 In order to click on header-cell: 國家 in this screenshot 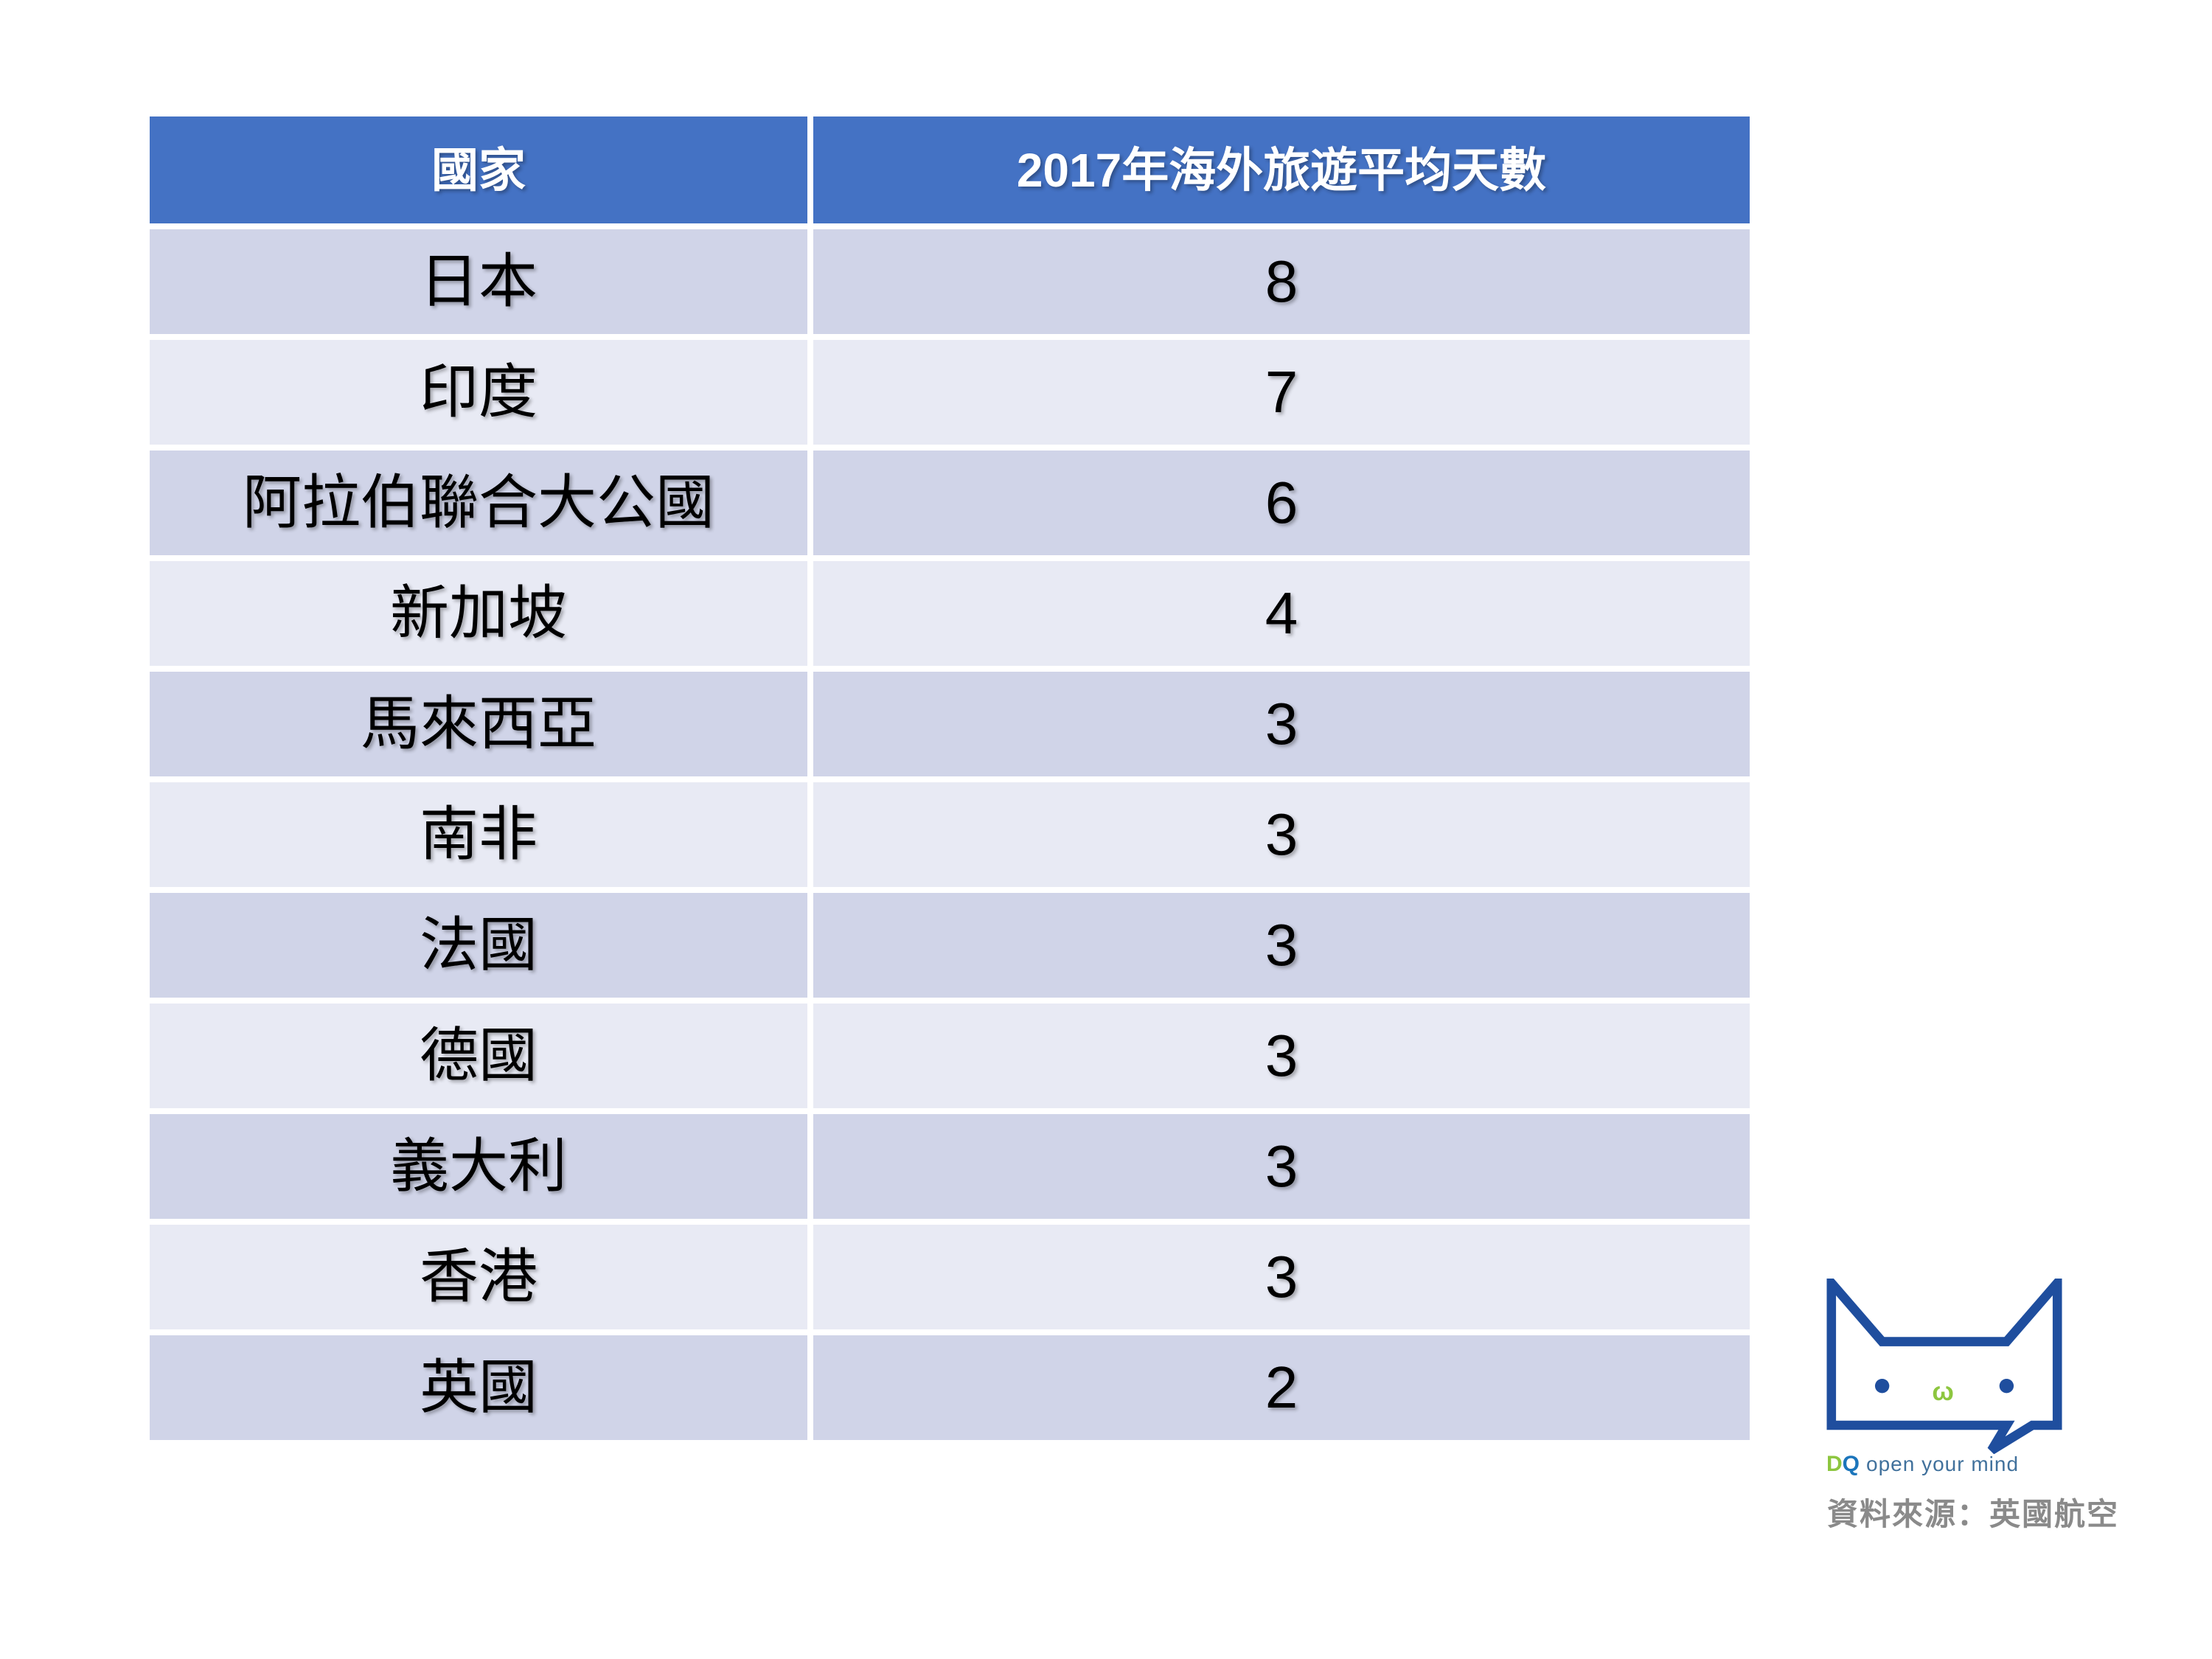, I will do `click(478, 169)`.